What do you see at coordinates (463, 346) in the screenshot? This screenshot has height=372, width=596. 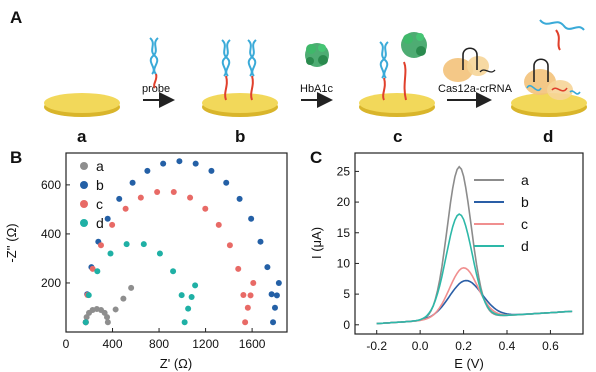 I see `plot-c-xtick-label: 0.2` at bounding box center [463, 346].